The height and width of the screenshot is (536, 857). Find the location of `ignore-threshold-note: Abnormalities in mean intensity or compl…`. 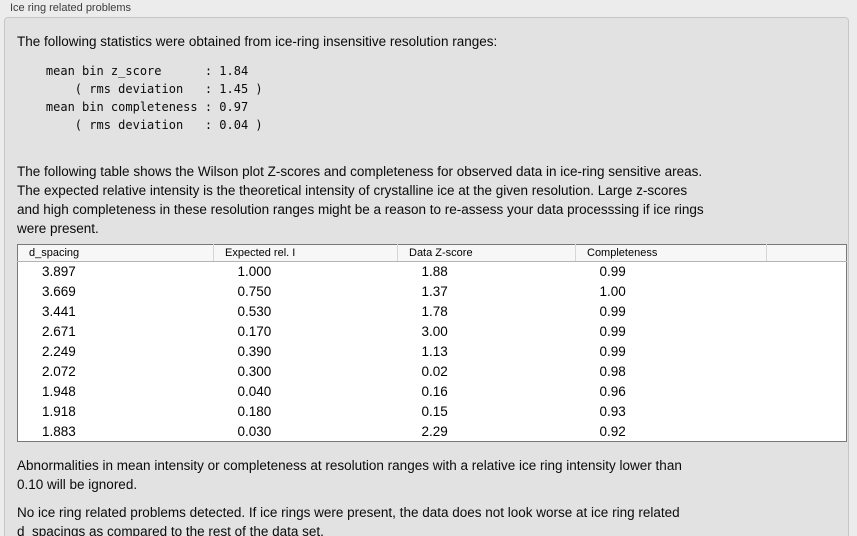

ignore-threshold-note: Abnormalities in mean intensity or compl… is located at coordinates (349, 475).